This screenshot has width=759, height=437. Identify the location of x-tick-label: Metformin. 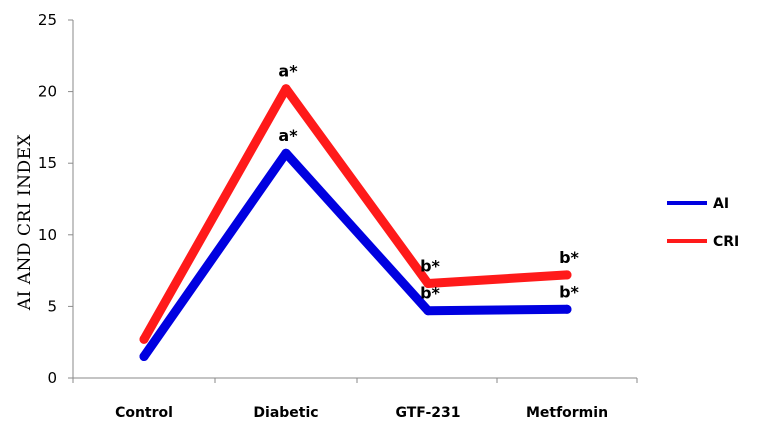
(567, 413).